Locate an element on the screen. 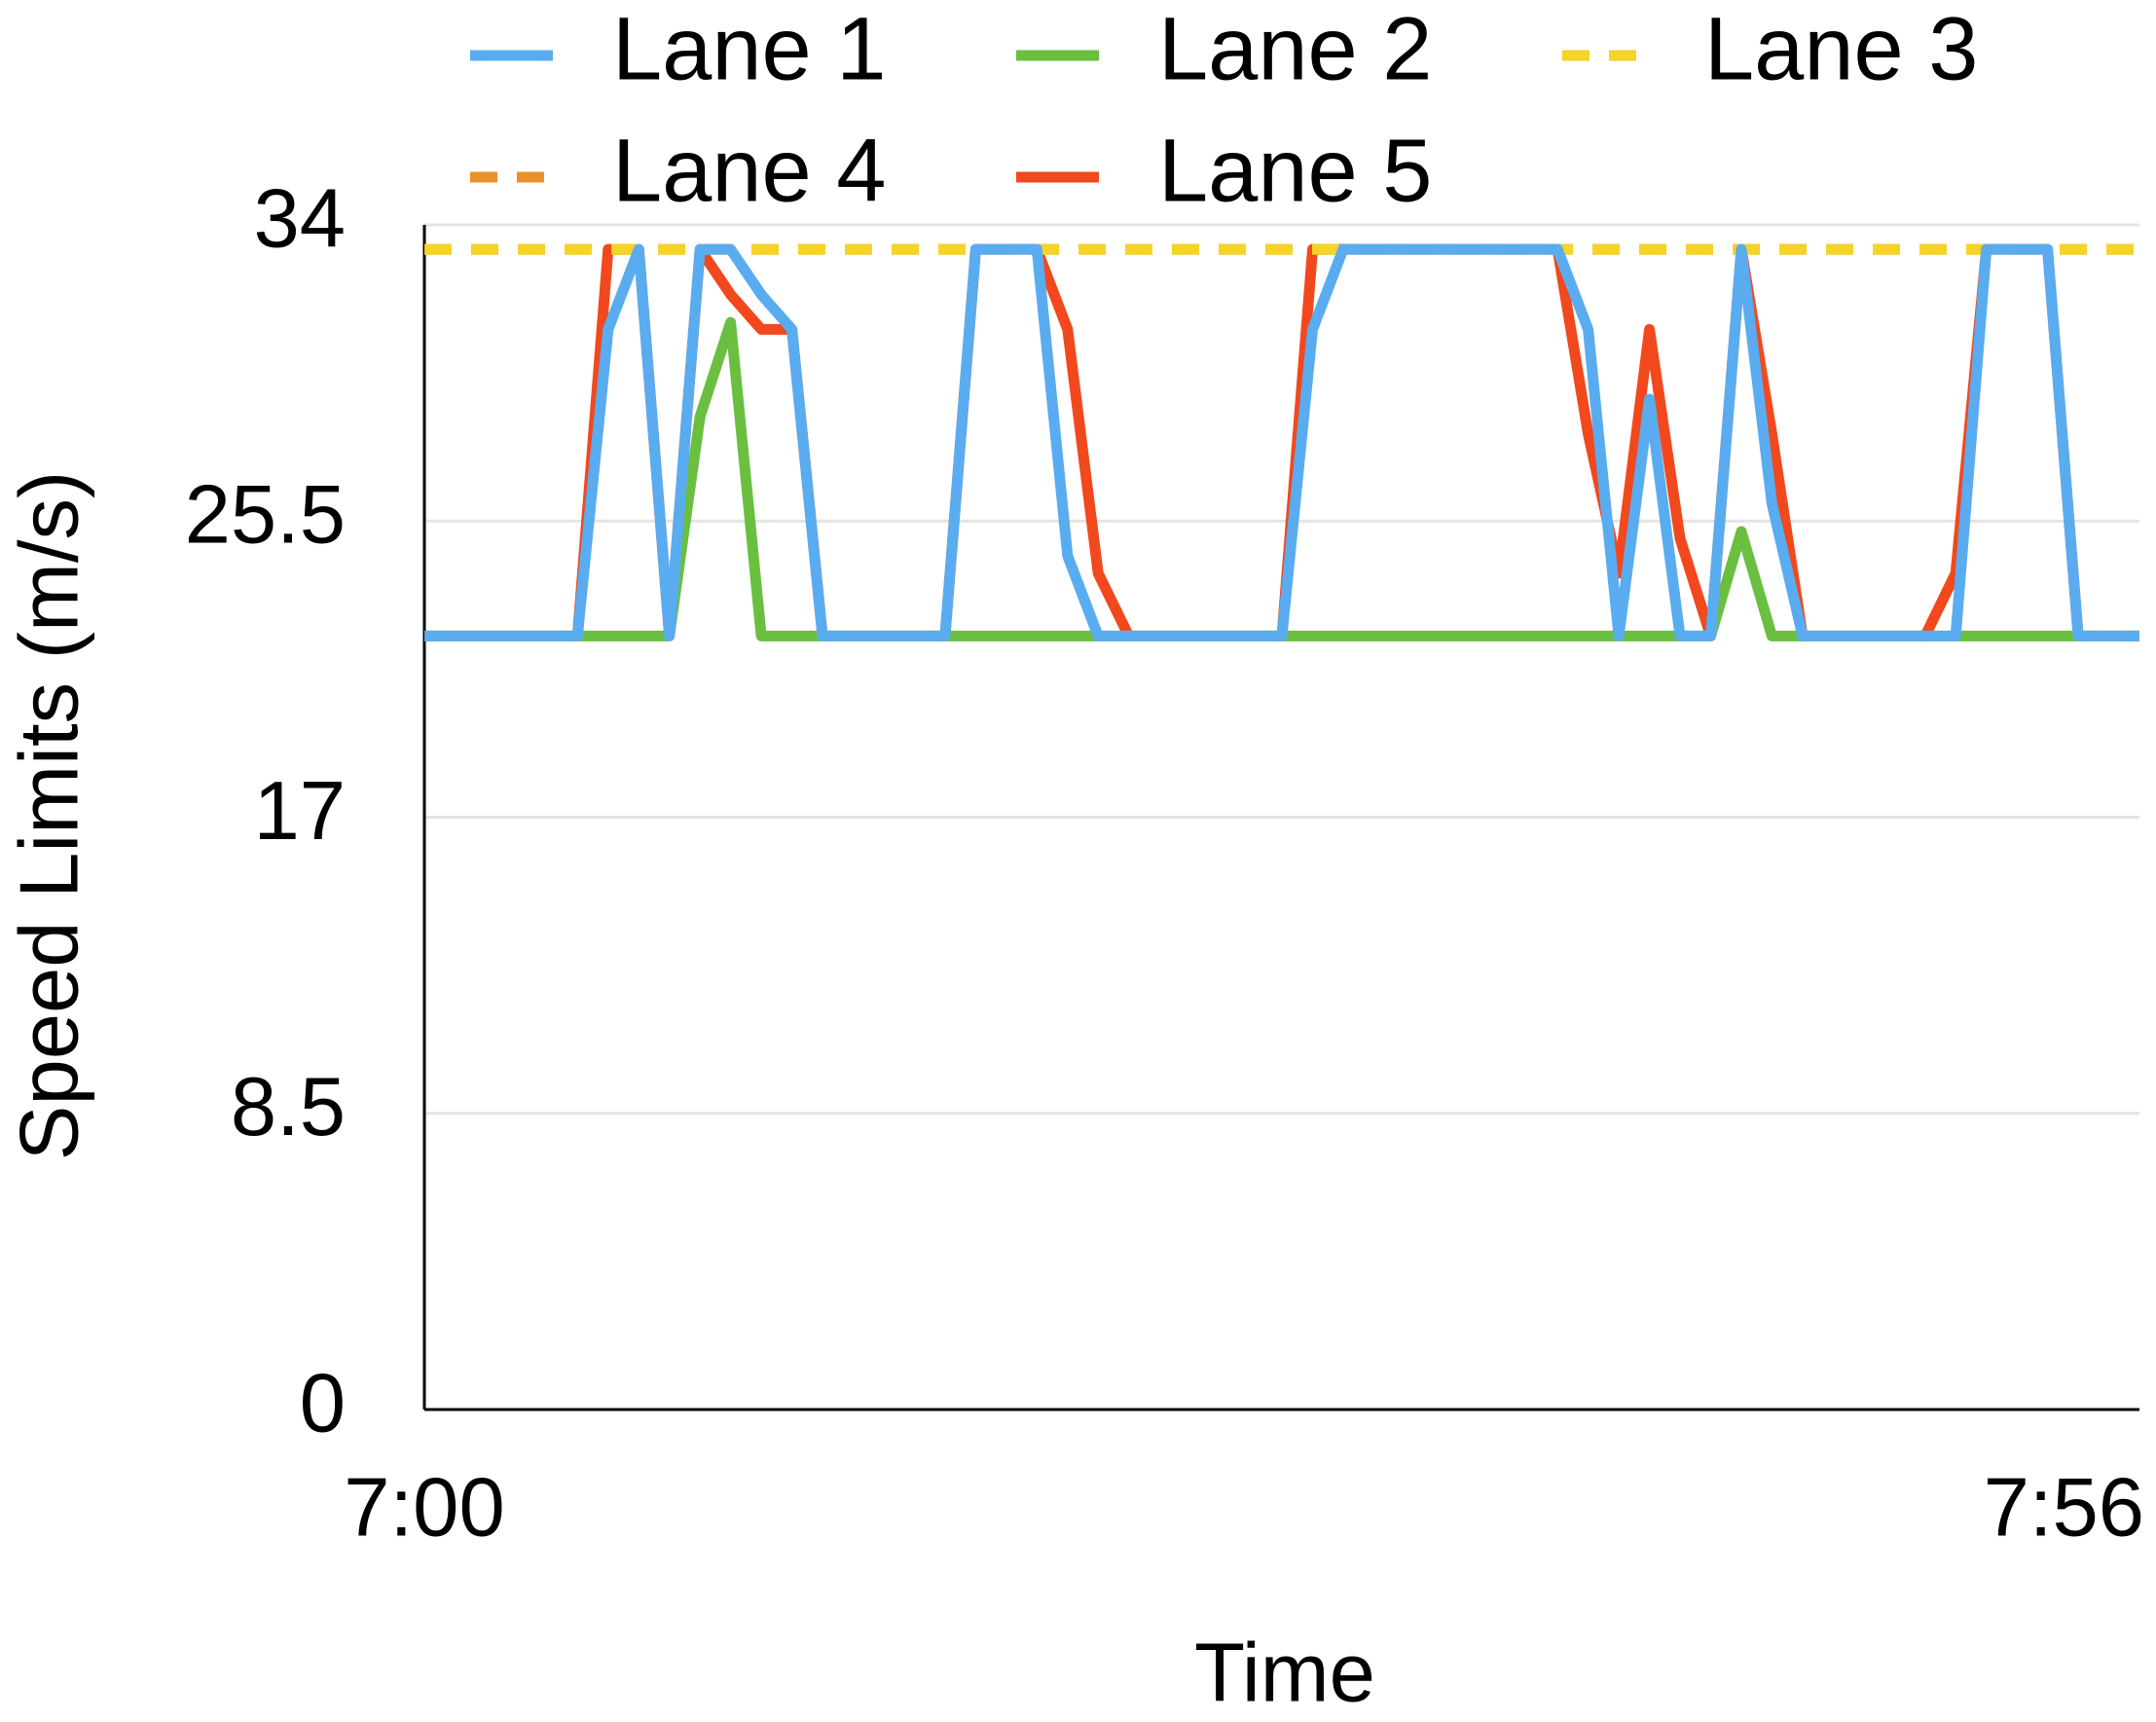  legend-label: Lane 2 is located at coordinates (1295, 49).